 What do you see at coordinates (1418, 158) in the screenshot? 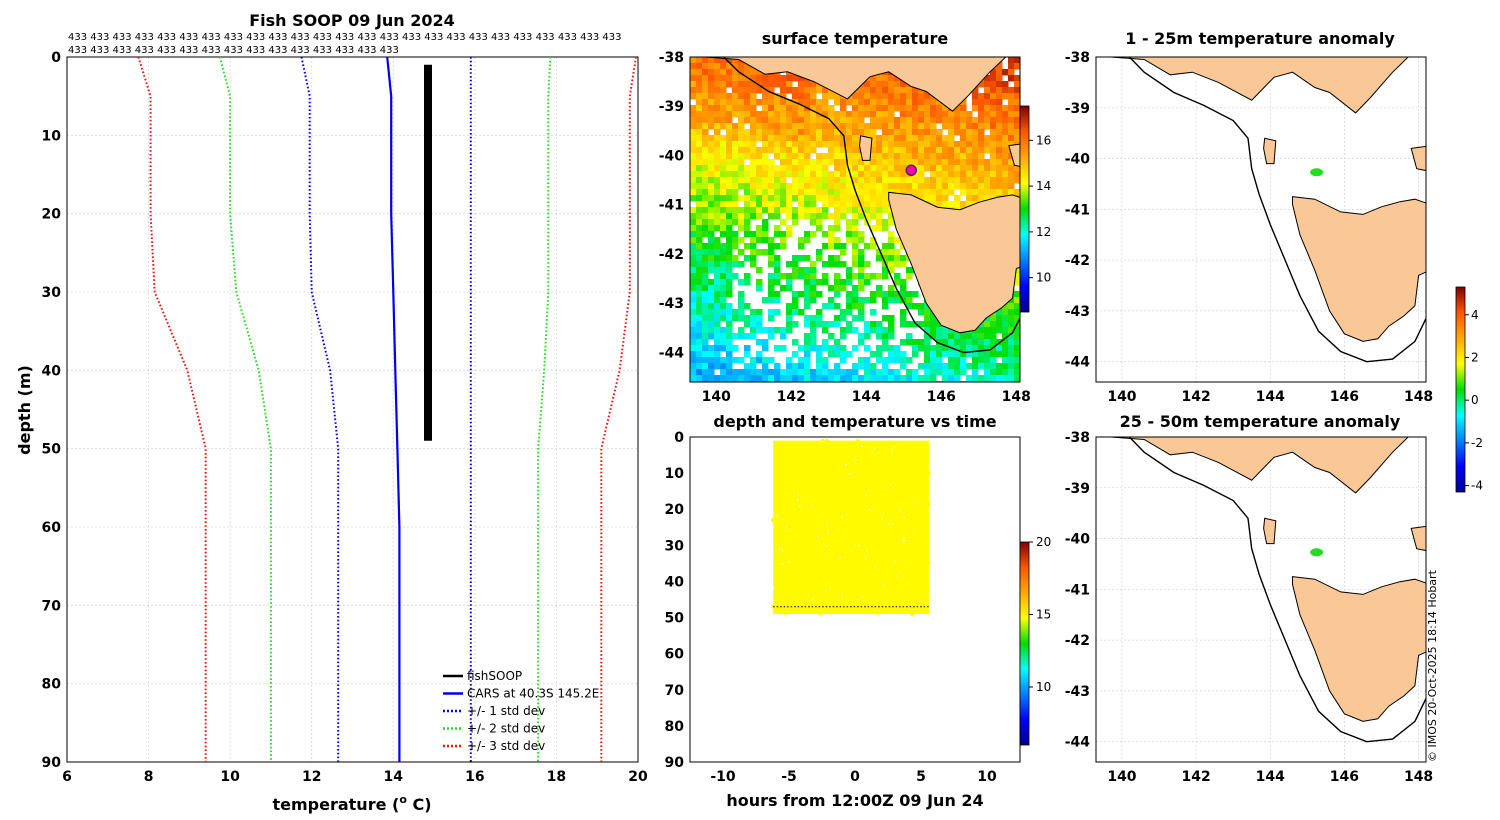
I see `land-flinders-island` at bounding box center [1418, 158].